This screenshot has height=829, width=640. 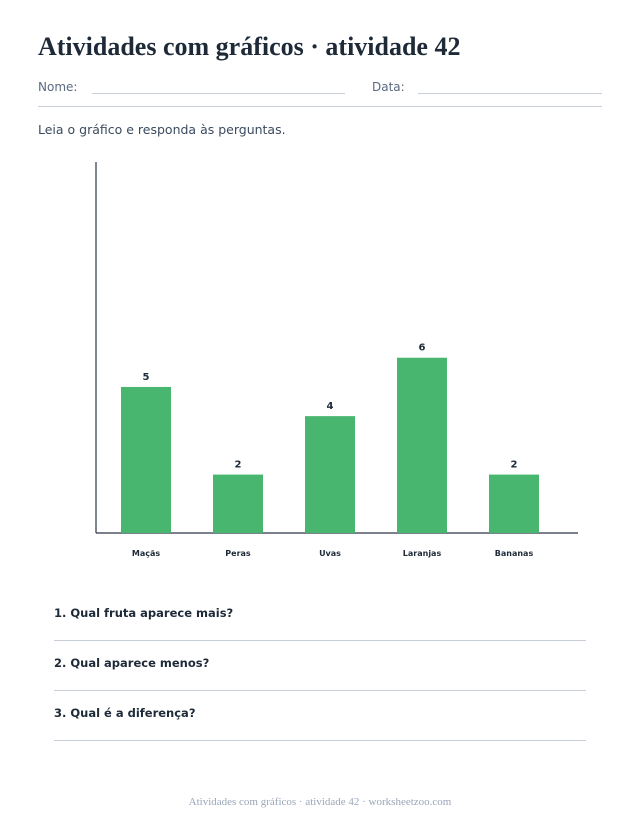 I want to click on bar-value-label-3: 6, so click(x=422, y=348).